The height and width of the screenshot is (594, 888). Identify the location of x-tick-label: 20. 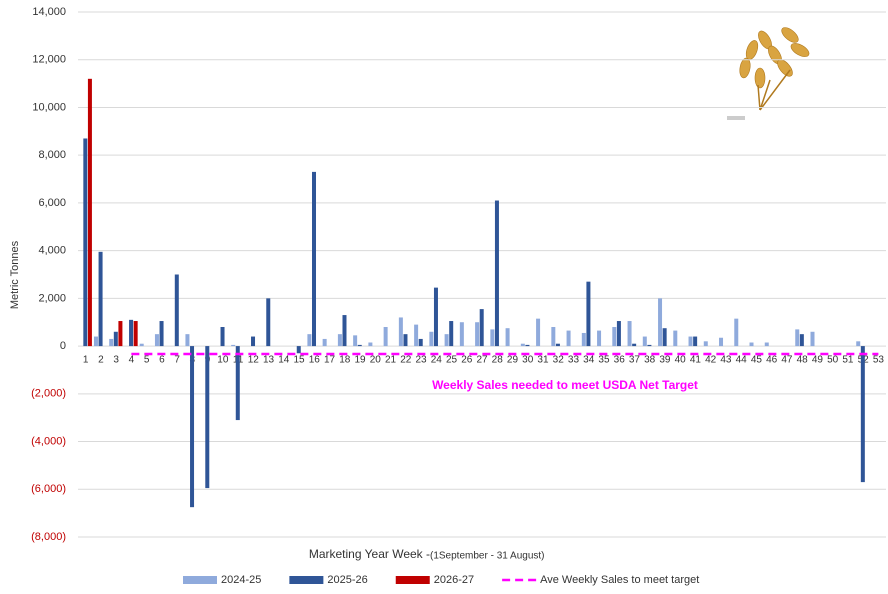
(376, 360).